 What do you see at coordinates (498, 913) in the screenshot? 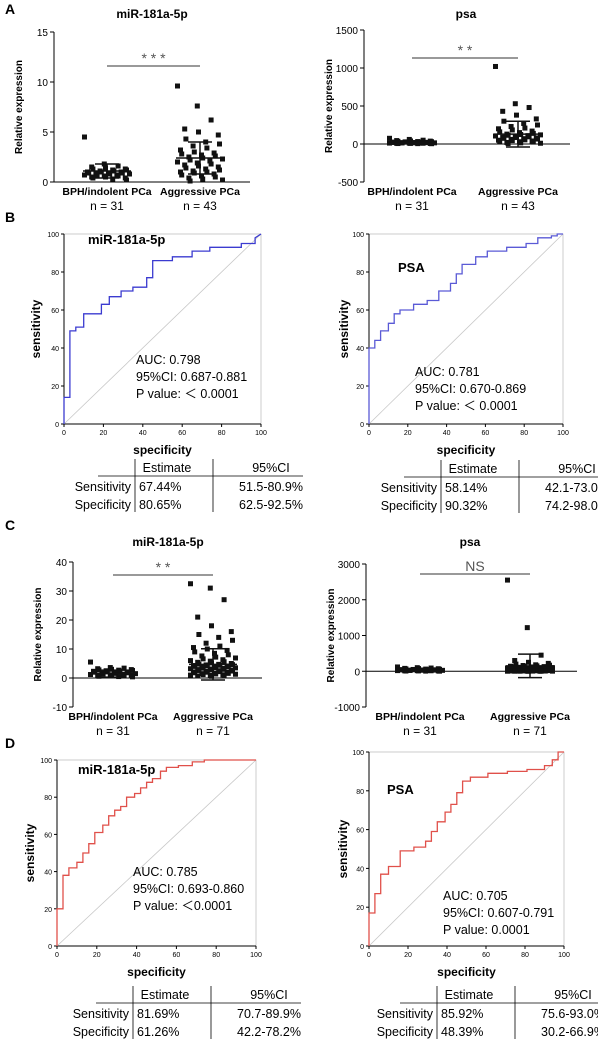
I see `roc-stat-line: 95%CI: 0.607-0.791` at bounding box center [498, 913].